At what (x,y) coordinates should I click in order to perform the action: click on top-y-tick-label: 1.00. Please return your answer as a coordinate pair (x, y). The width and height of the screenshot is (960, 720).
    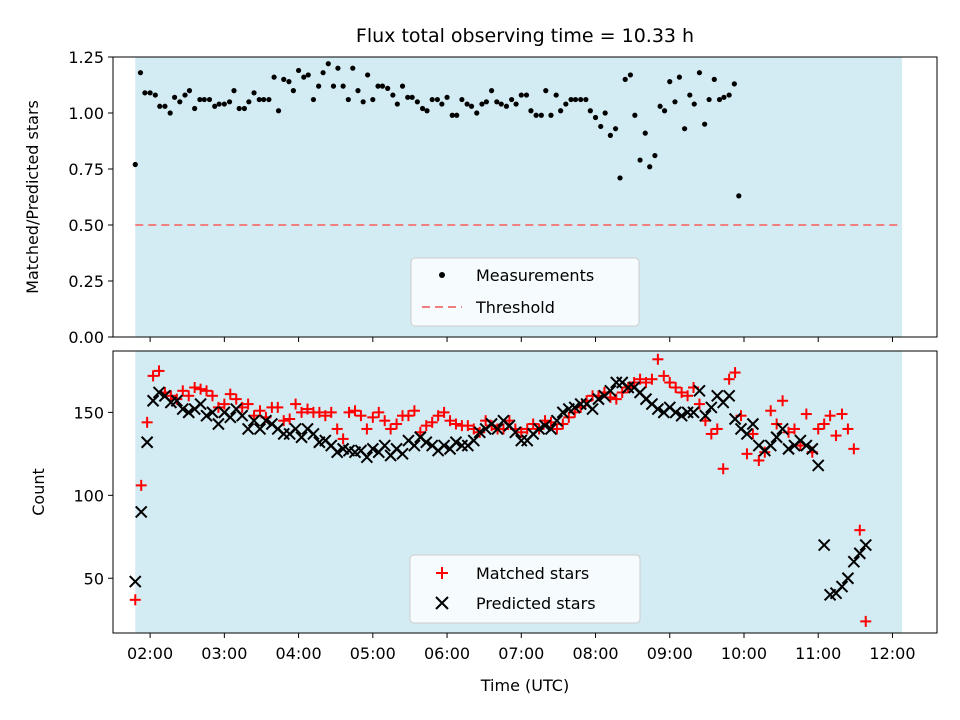
    Looking at the image, I should click on (86, 113).